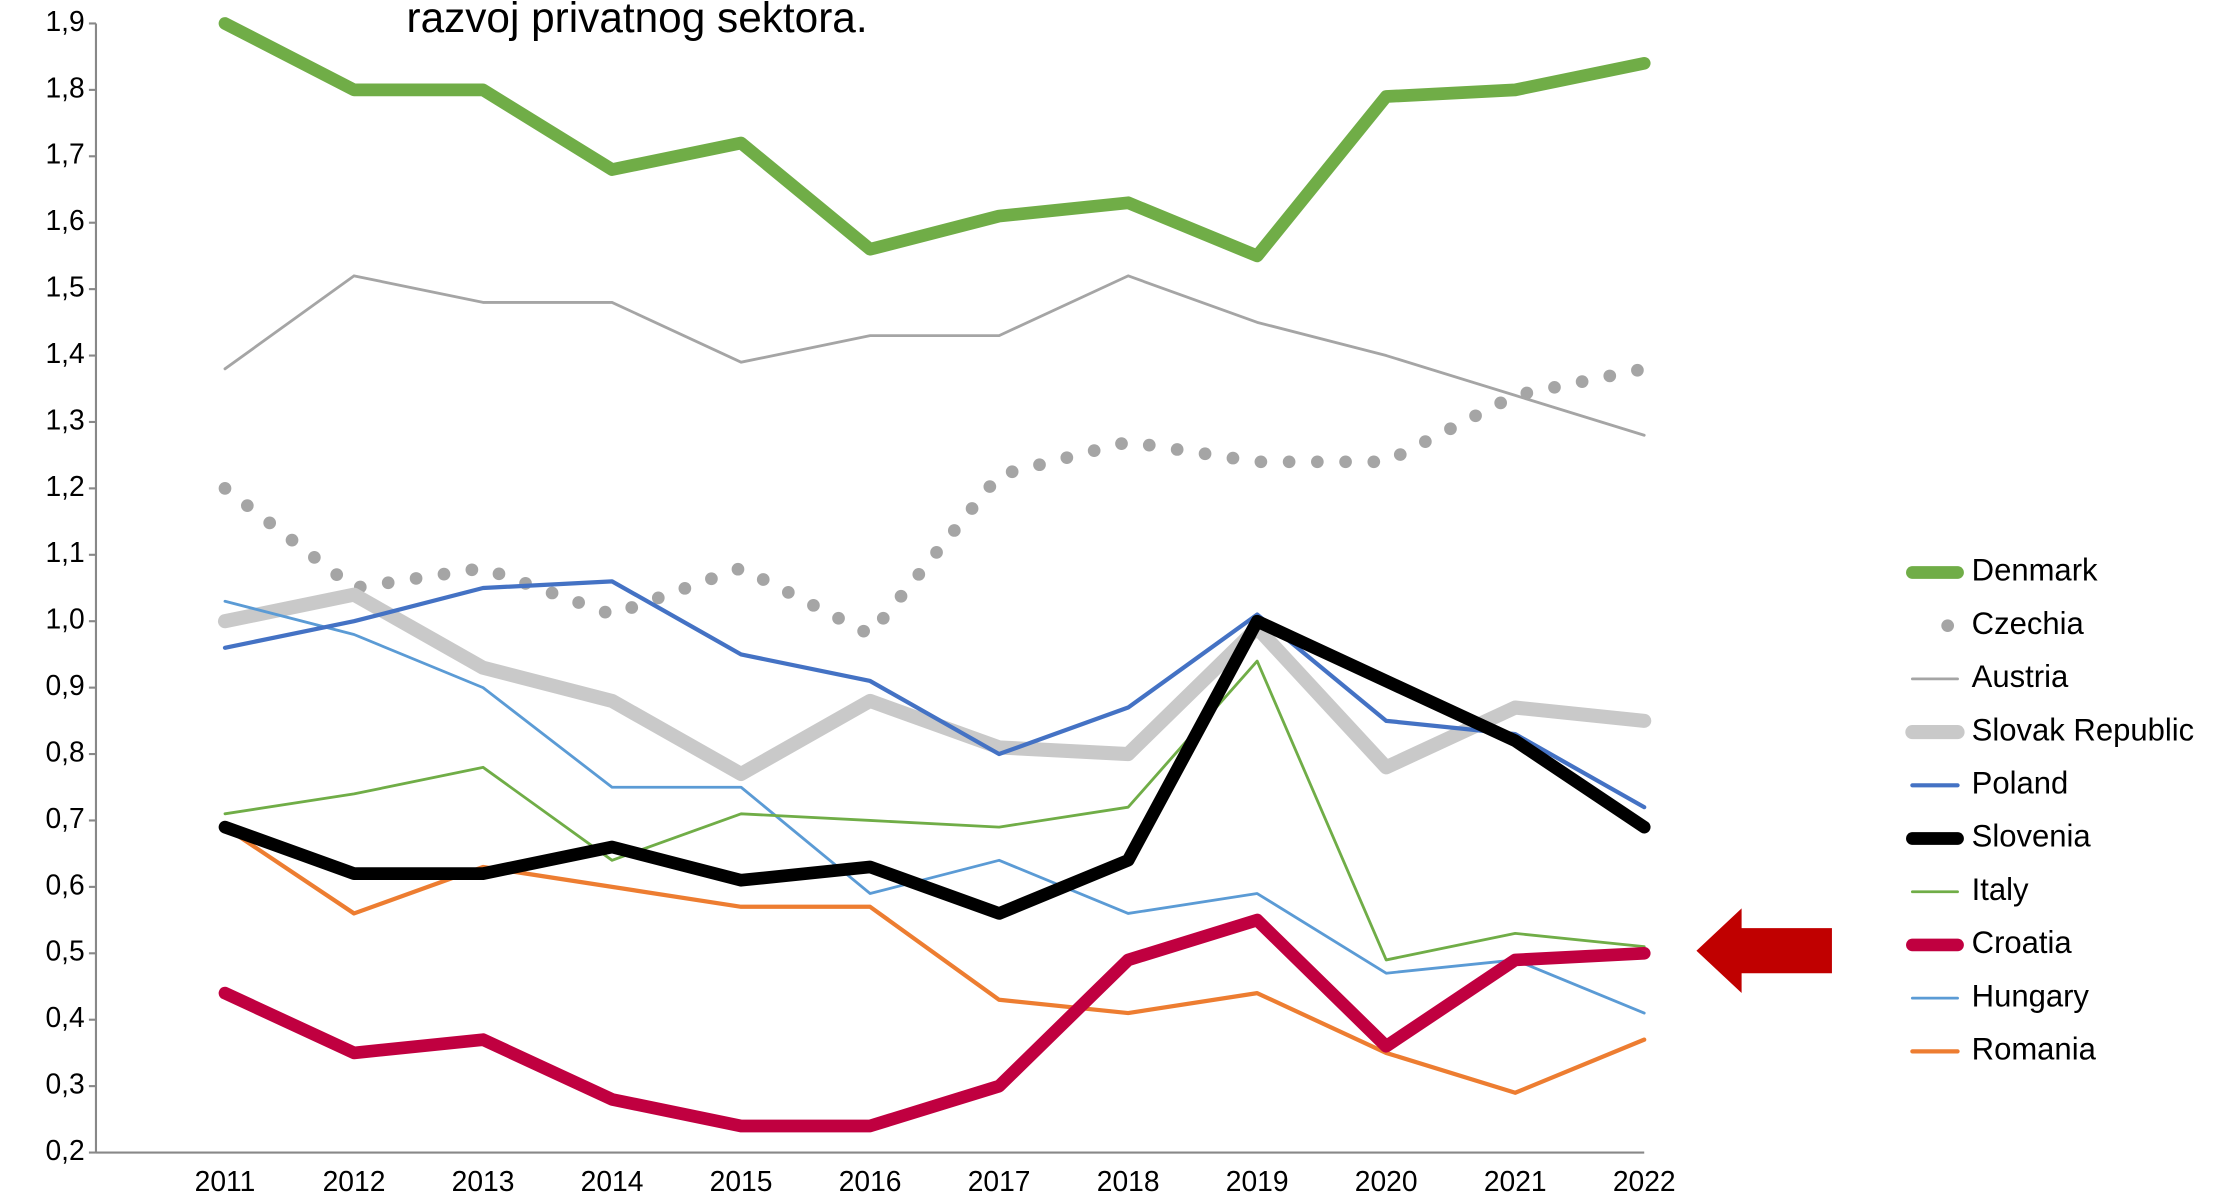 The height and width of the screenshot is (1200, 2213). Describe the element at coordinates (2022, 942) in the screenshot. I see `legend-label: Croatia` at that location.